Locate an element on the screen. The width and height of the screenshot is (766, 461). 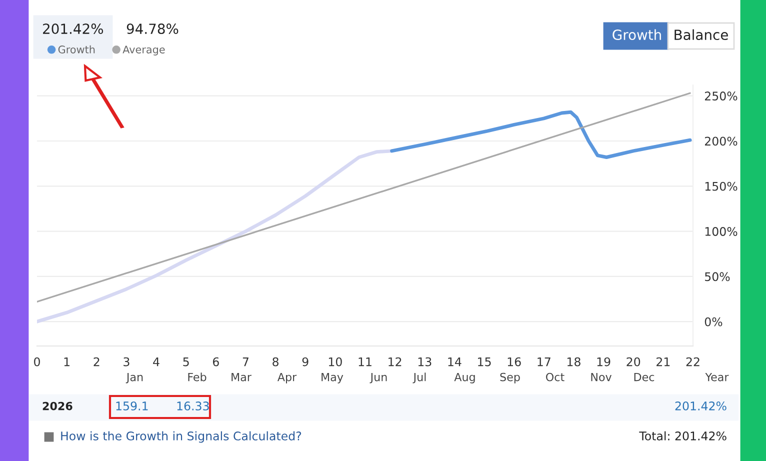
x-tick-label: 17 is located at coordinates (544, 361).